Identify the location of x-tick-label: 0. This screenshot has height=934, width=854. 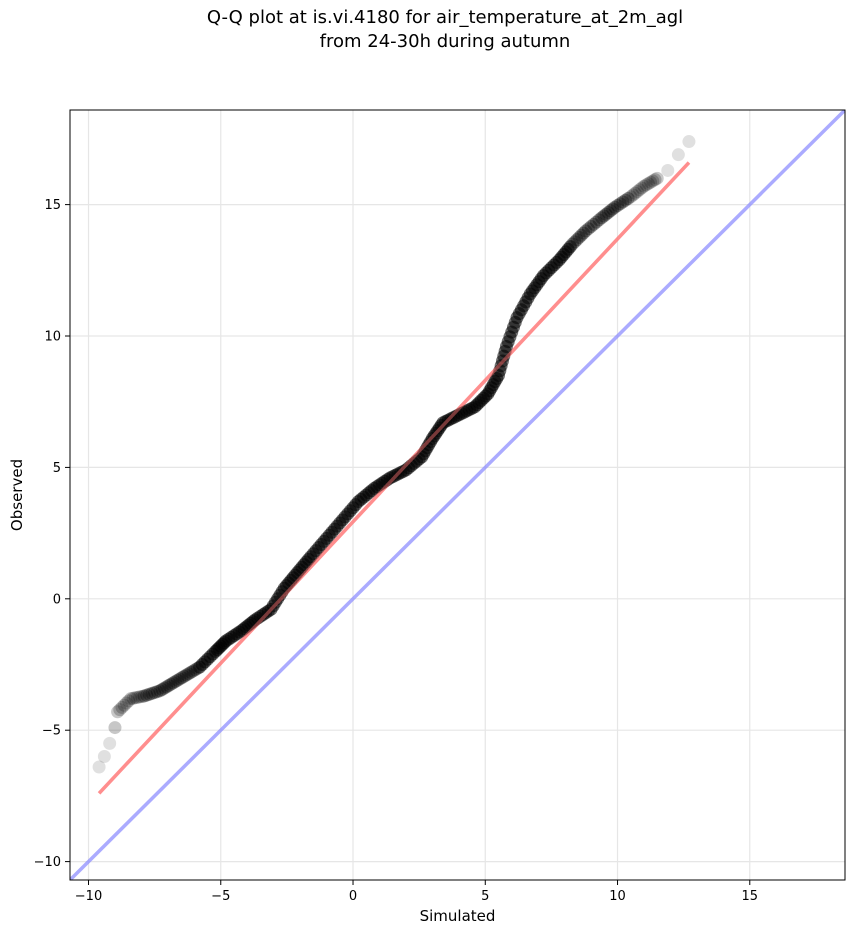
(353, 896).